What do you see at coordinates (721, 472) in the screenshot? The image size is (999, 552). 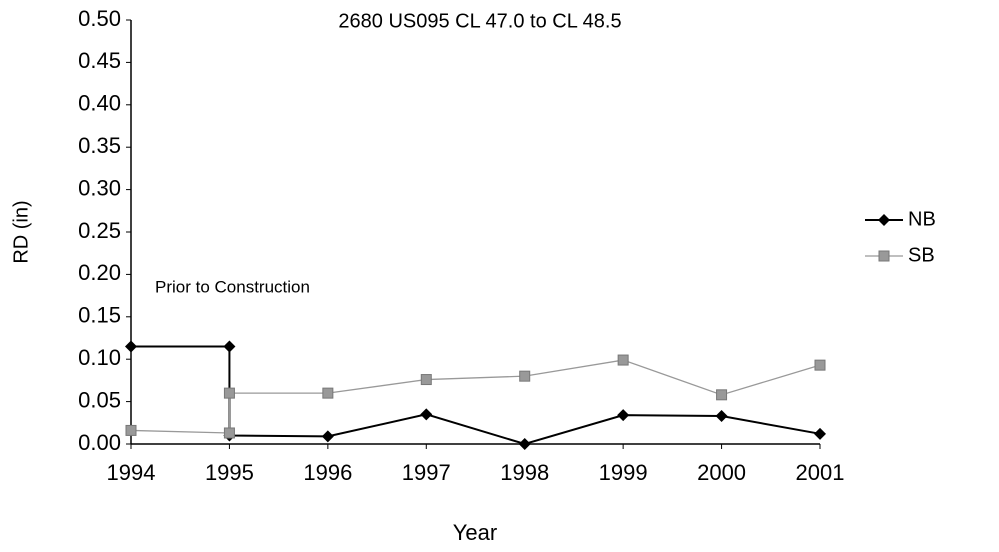 I see `x-tick-label: 2000` at bounding box center [721, 472].